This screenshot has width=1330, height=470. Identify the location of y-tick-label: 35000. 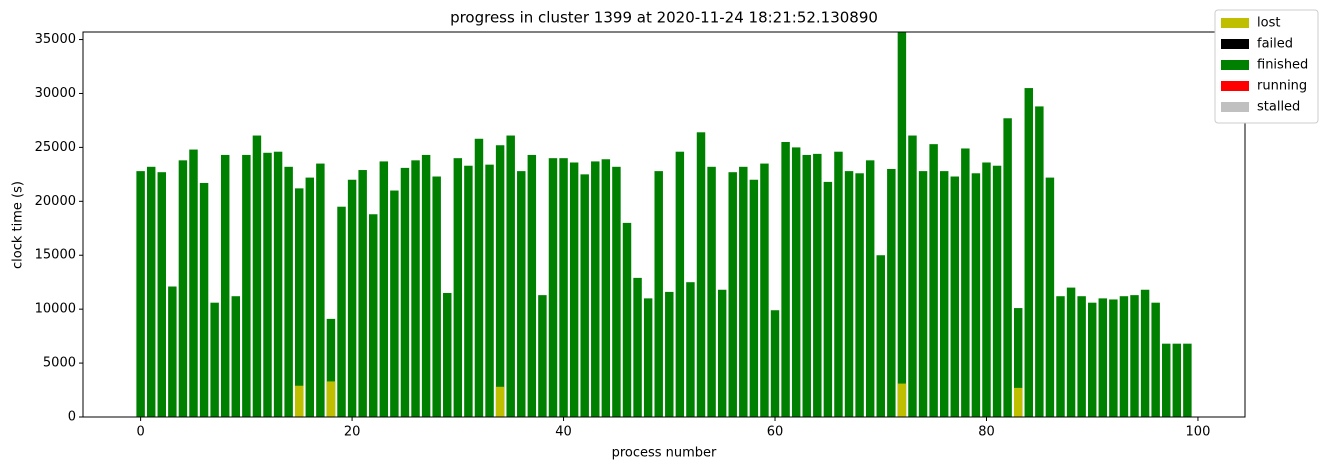
(55, 39).